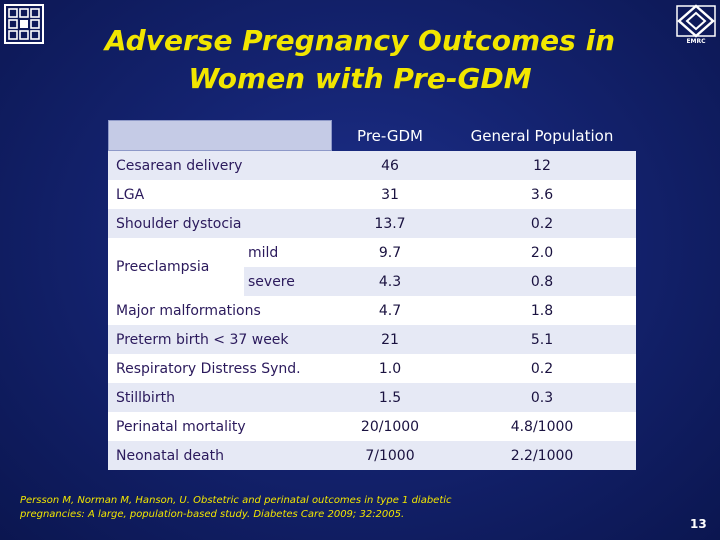 The height and width of the screenshot is (540, 720). Describe the element at coordinates (390, 426) in the screenshot. I see `pre-gdm-value: 20/1000` at that location.